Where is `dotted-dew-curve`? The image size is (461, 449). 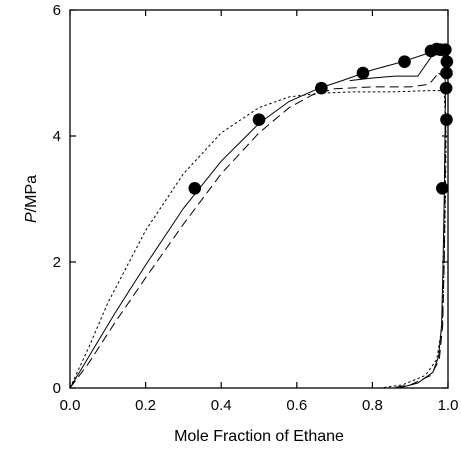
dotted-dew-curve is located at coordinates (413, 239).